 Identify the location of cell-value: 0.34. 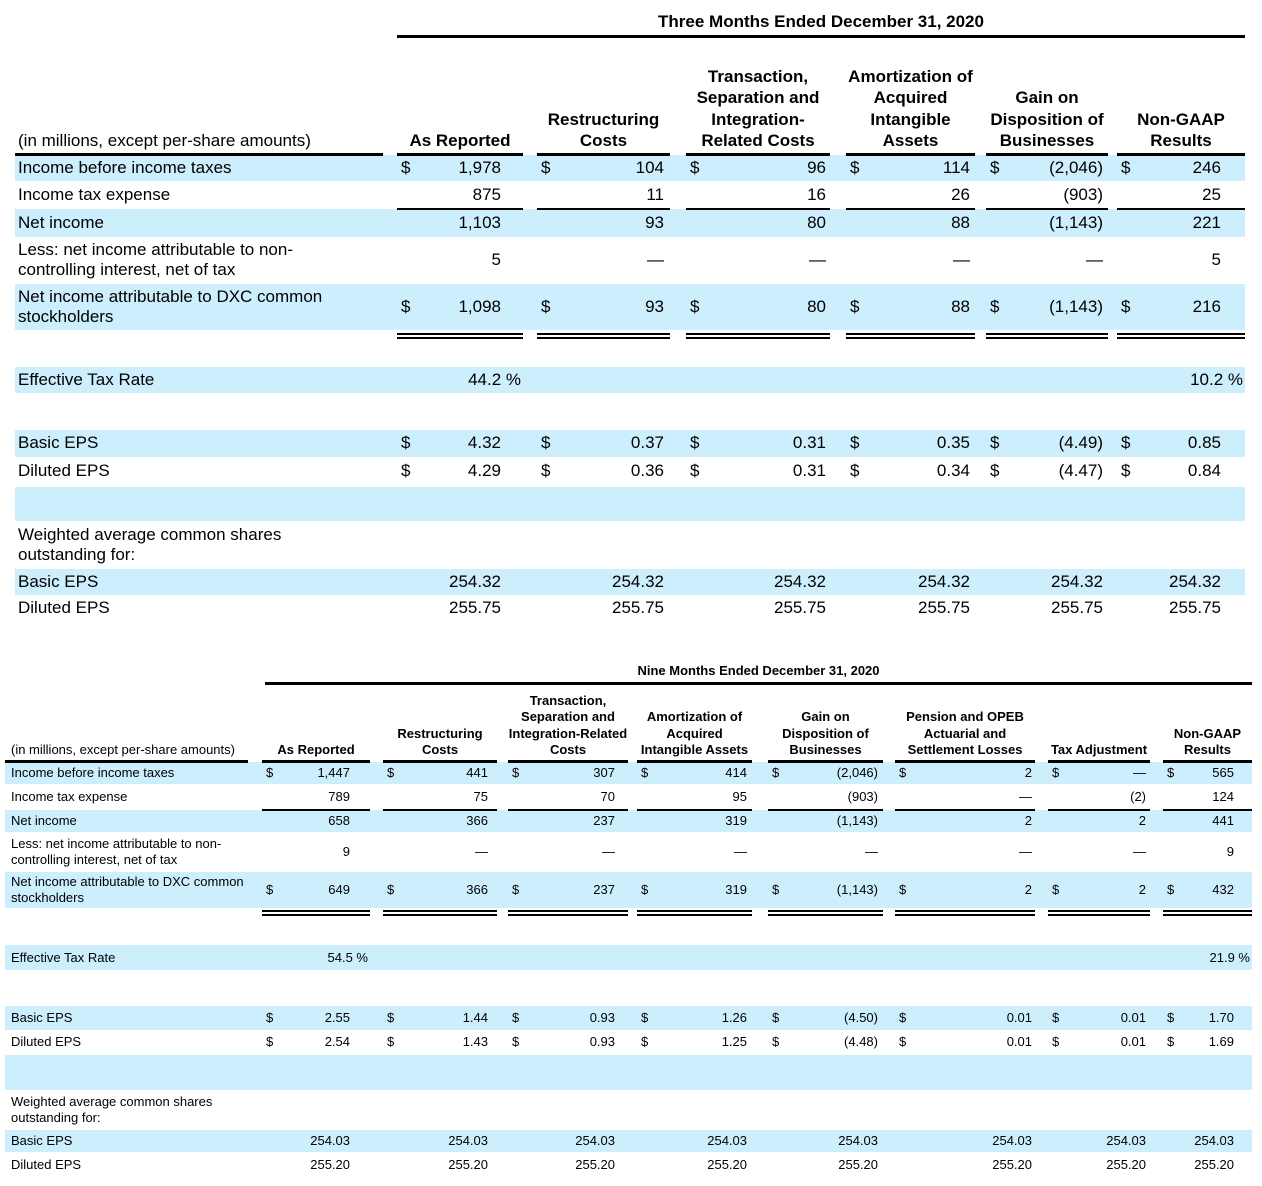
(953, 470).